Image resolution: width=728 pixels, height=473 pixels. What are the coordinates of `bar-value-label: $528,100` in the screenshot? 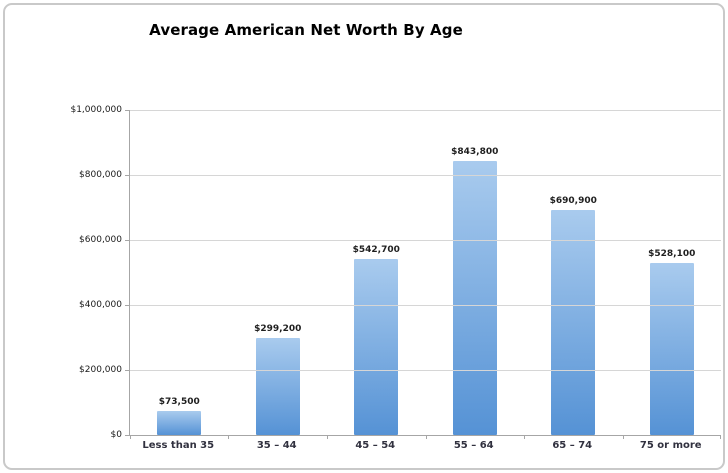 It's located at (672, 254).